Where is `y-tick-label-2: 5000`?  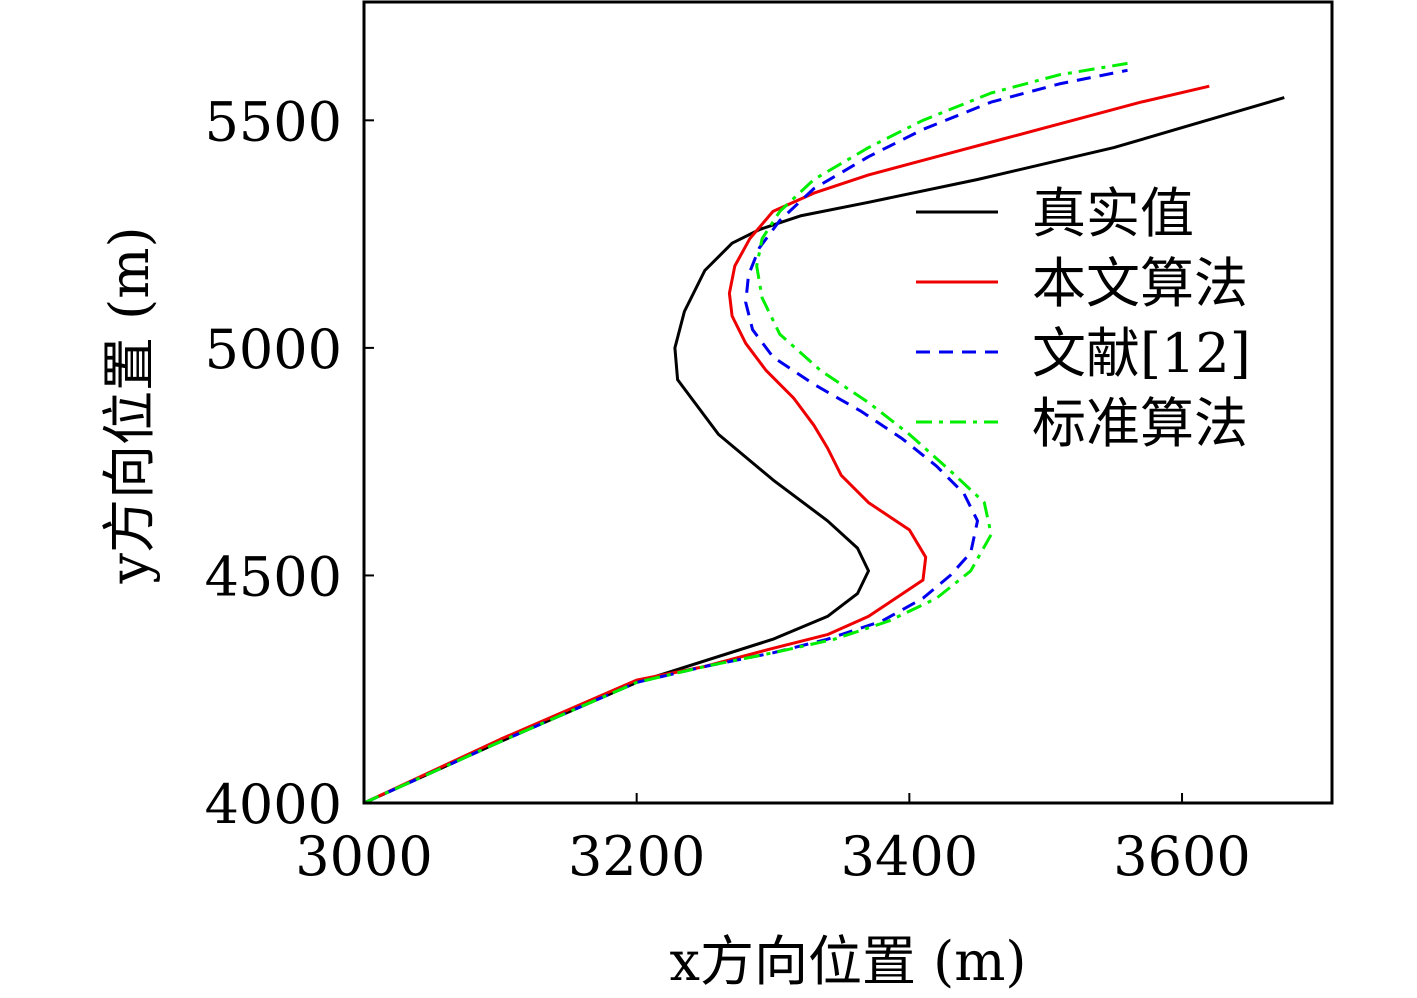 y-tick-label-2: 5000 is located at coordinates (273, 349).